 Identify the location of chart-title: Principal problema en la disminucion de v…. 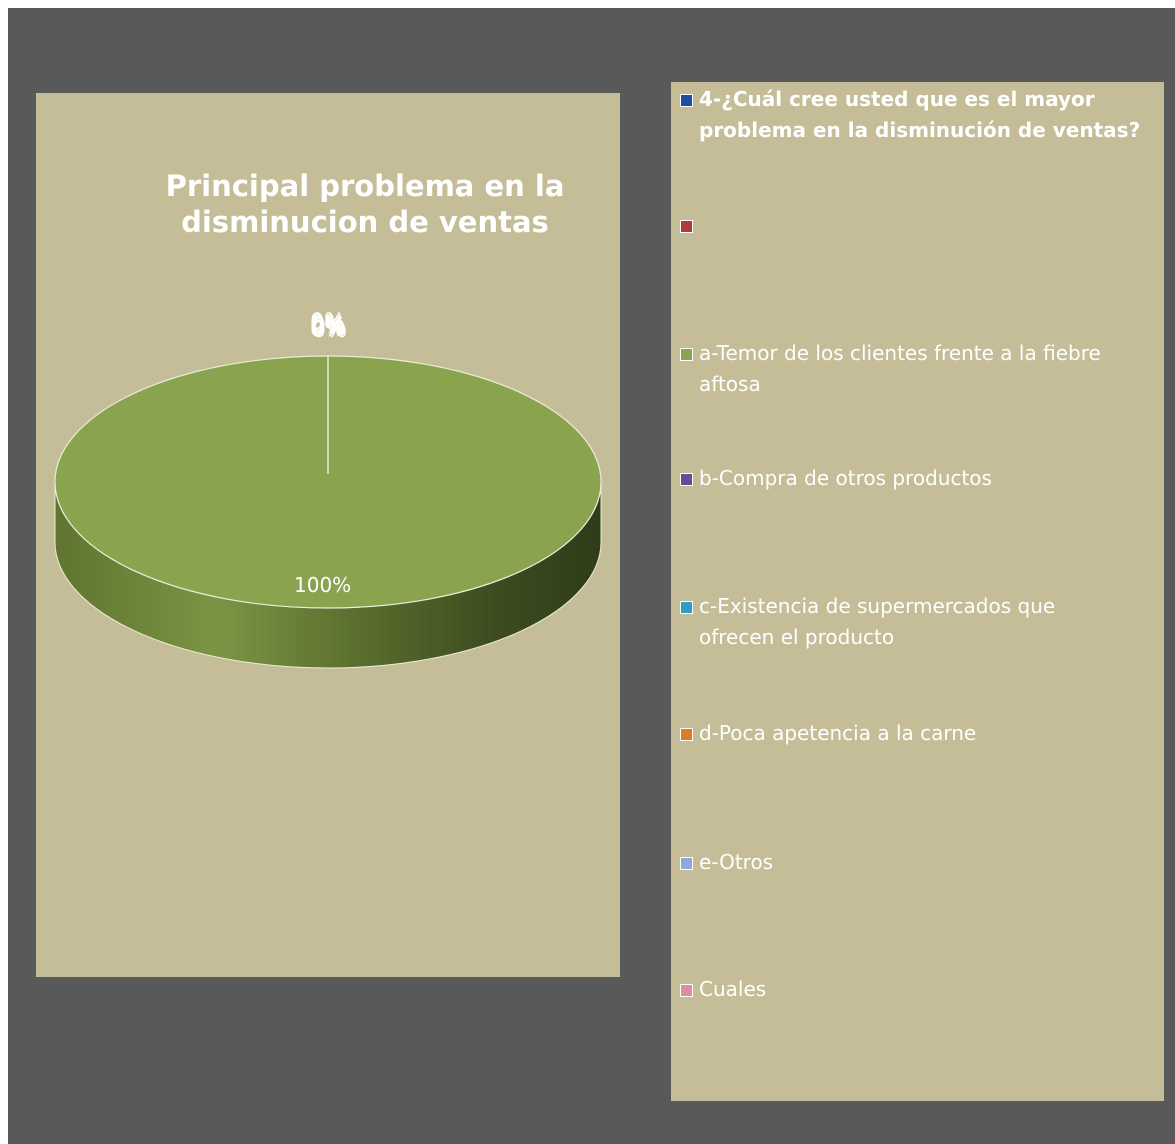
(365, 204).